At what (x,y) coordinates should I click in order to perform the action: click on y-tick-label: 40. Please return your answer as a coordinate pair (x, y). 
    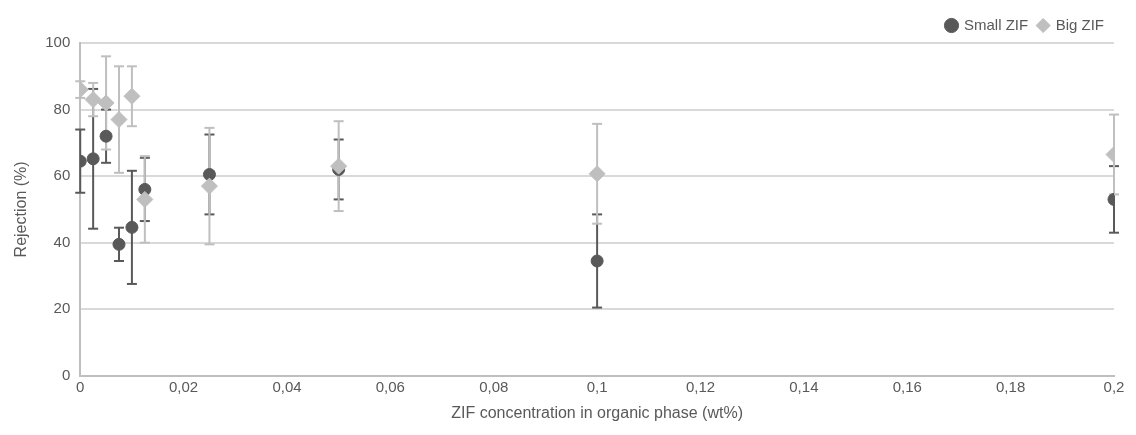
    Looking at the image, I should click on (62, 241).